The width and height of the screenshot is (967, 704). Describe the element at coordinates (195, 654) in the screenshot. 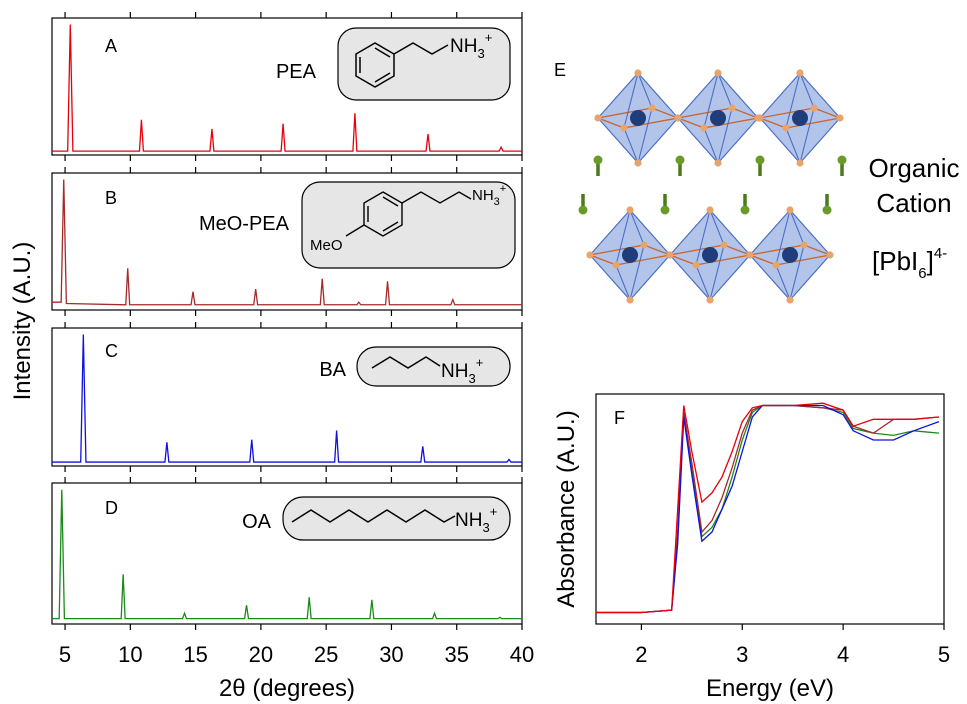

I see `x-tick-label: 15` at that location.